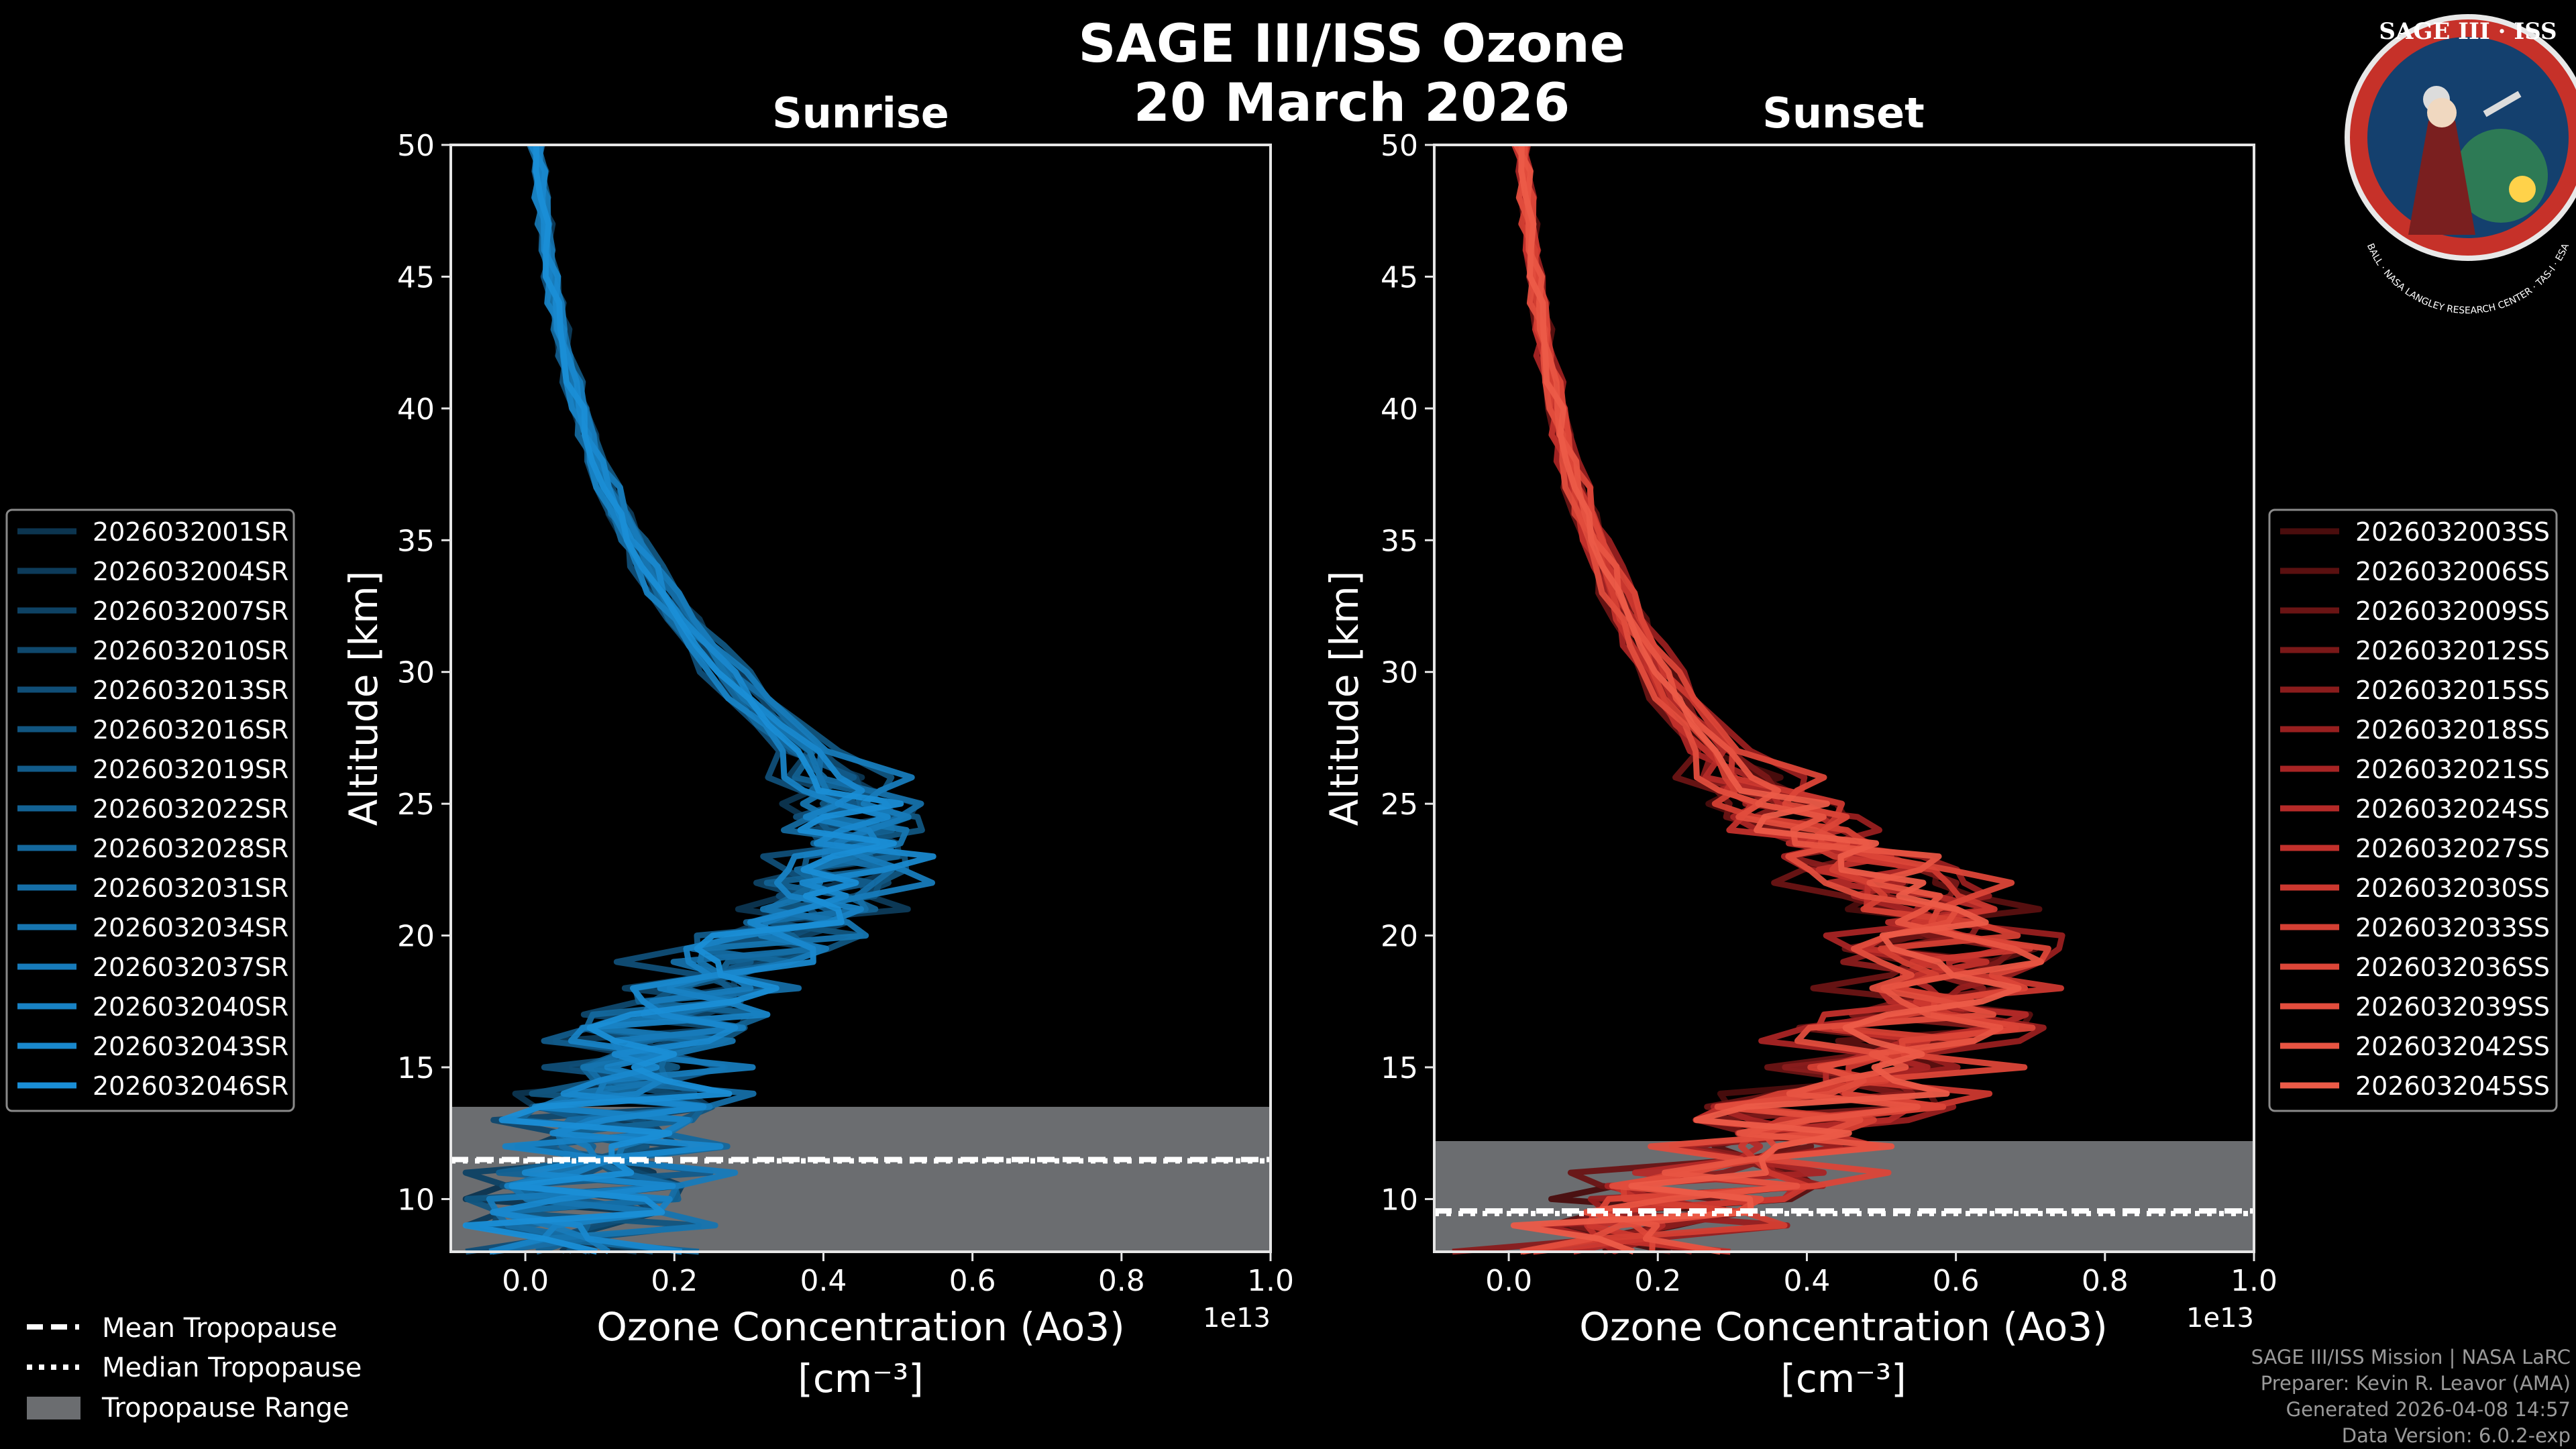  What do you see at coordinates (416, 673) in the screenshot?
I see `sunrise-y-tick-label: 30` at bounding box center [416, 673].